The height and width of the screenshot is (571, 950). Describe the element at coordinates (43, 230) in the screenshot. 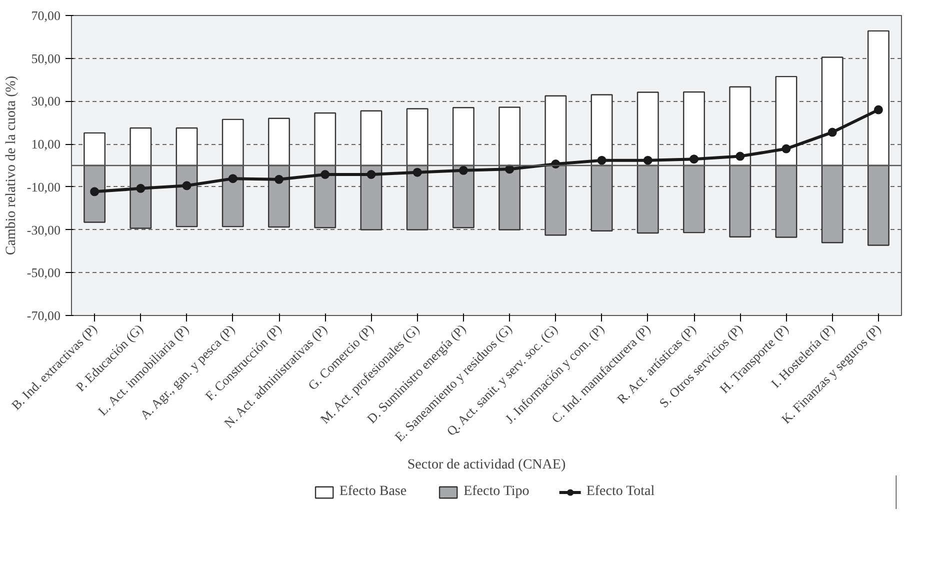

I see `y-tick-label: -30,00` at that location.